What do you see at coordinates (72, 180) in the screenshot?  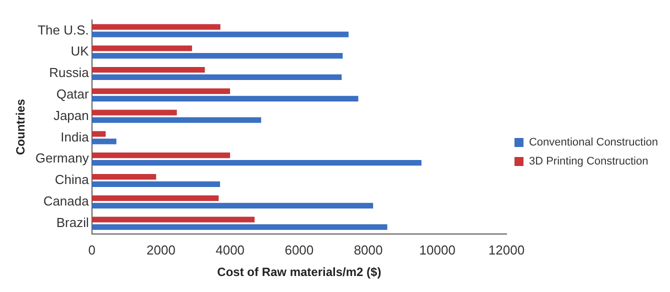 I see `y-tick-label: China` at bounding box center [72, 180].